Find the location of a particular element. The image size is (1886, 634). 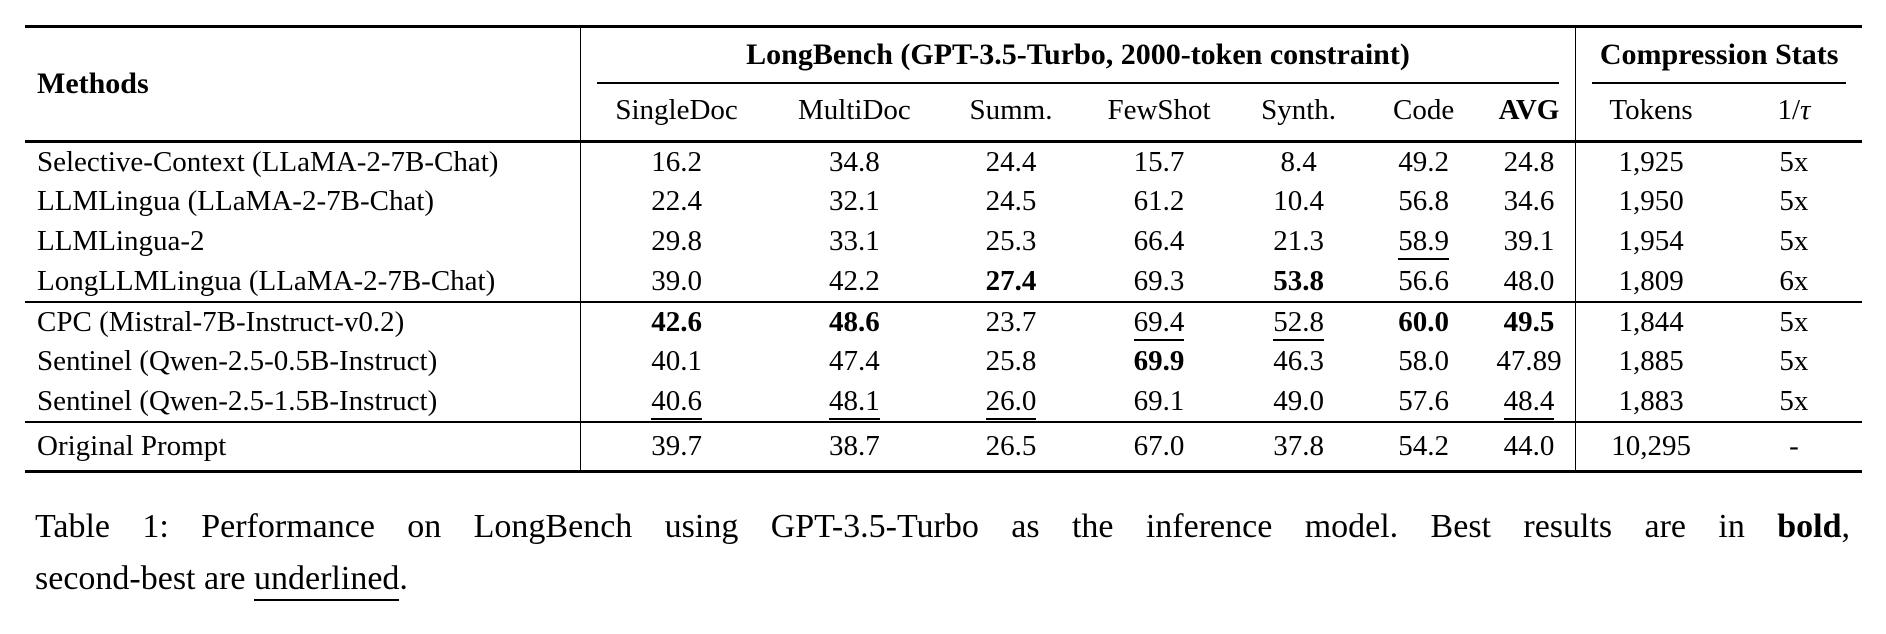

value-text: 40.6 is located at coordinates (676, 402).